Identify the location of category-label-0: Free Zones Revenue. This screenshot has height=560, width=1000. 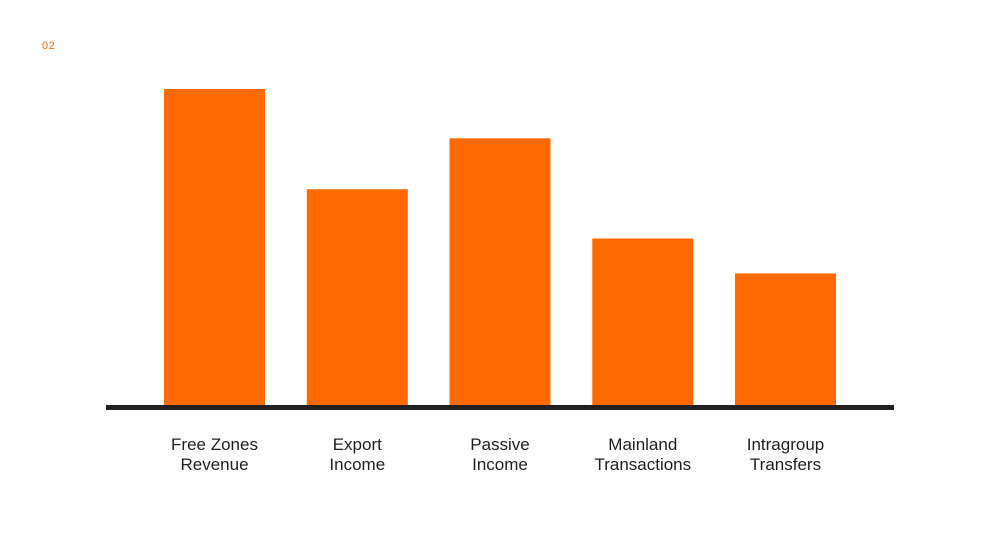
(214, 454).